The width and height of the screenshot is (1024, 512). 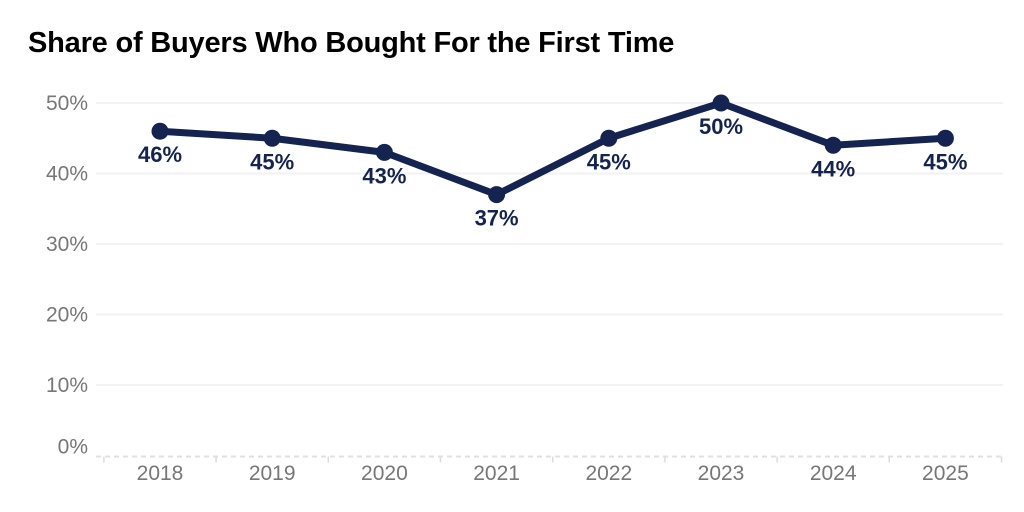 I want to click on data-label: 43%, so click(x=384, y=175).